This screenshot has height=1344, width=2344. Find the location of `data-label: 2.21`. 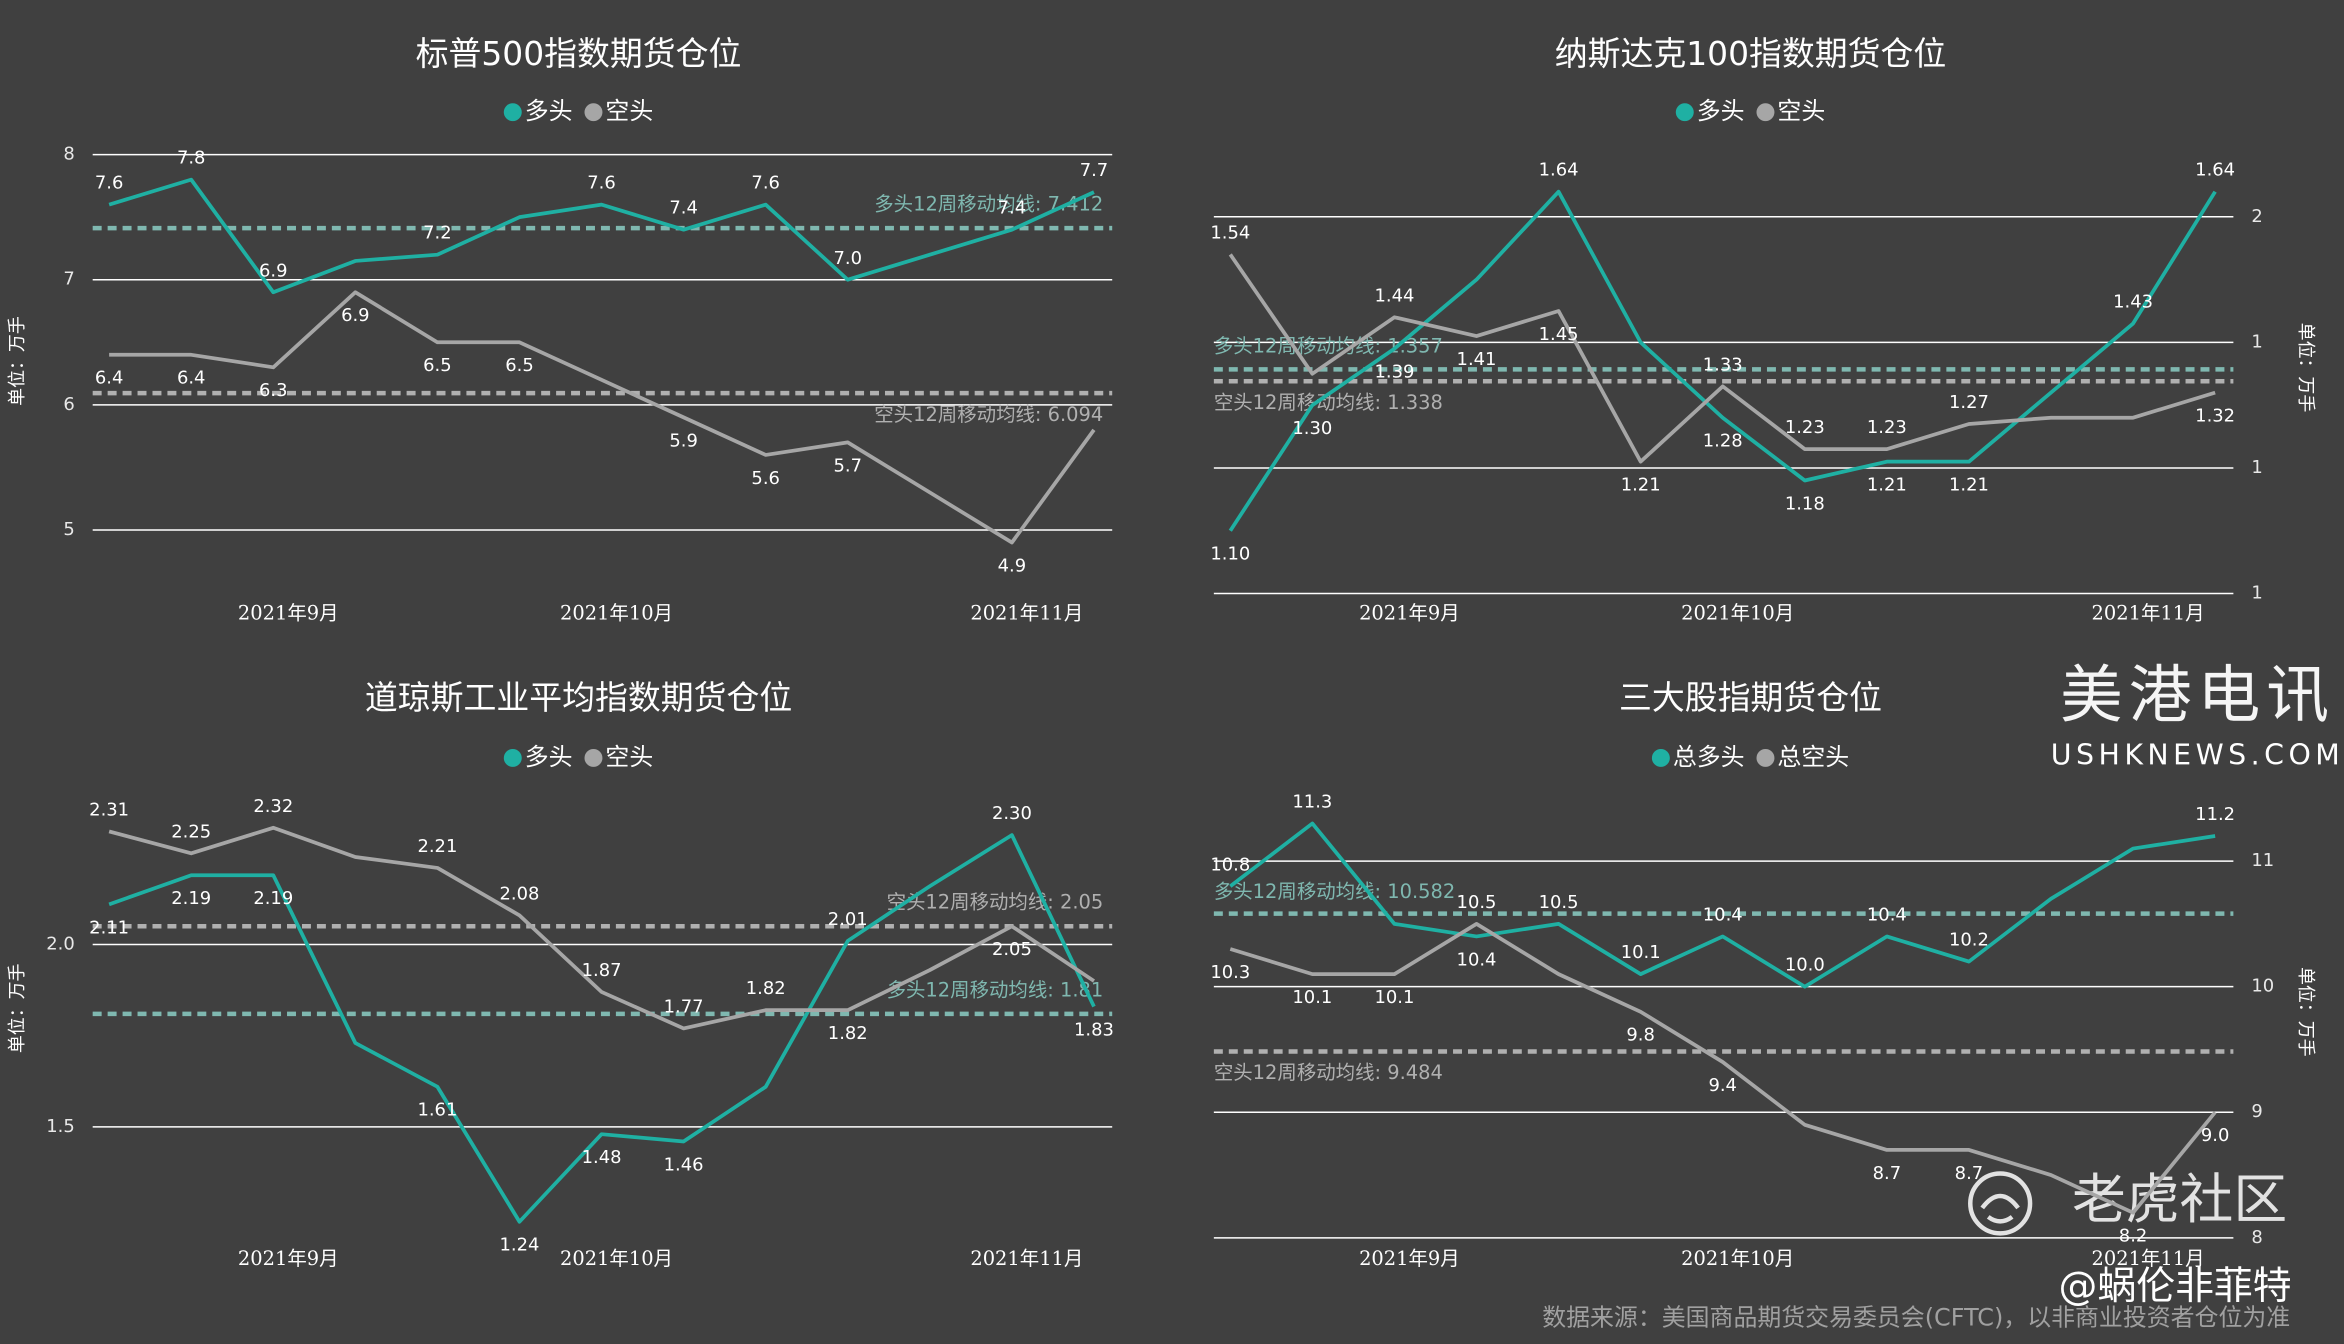

data-label: 2.21 is located at coordinates (437, 846).